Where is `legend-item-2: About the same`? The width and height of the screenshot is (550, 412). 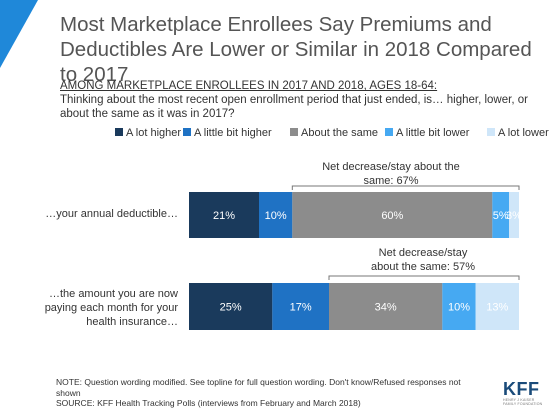 legend-item-2: About the same is located at coordinates (334, 133).